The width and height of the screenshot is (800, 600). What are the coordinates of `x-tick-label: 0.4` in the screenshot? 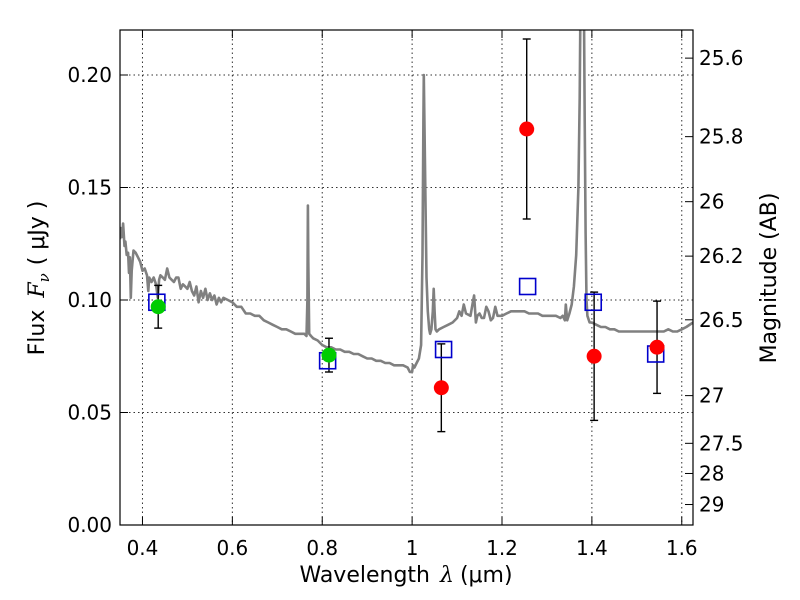 It's located at (143, 548).